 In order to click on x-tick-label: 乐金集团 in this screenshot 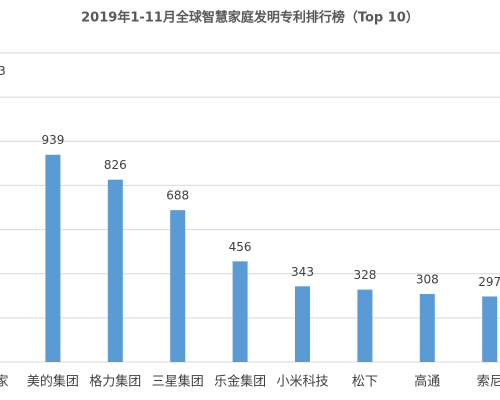, I will do `click(240, 382)`.